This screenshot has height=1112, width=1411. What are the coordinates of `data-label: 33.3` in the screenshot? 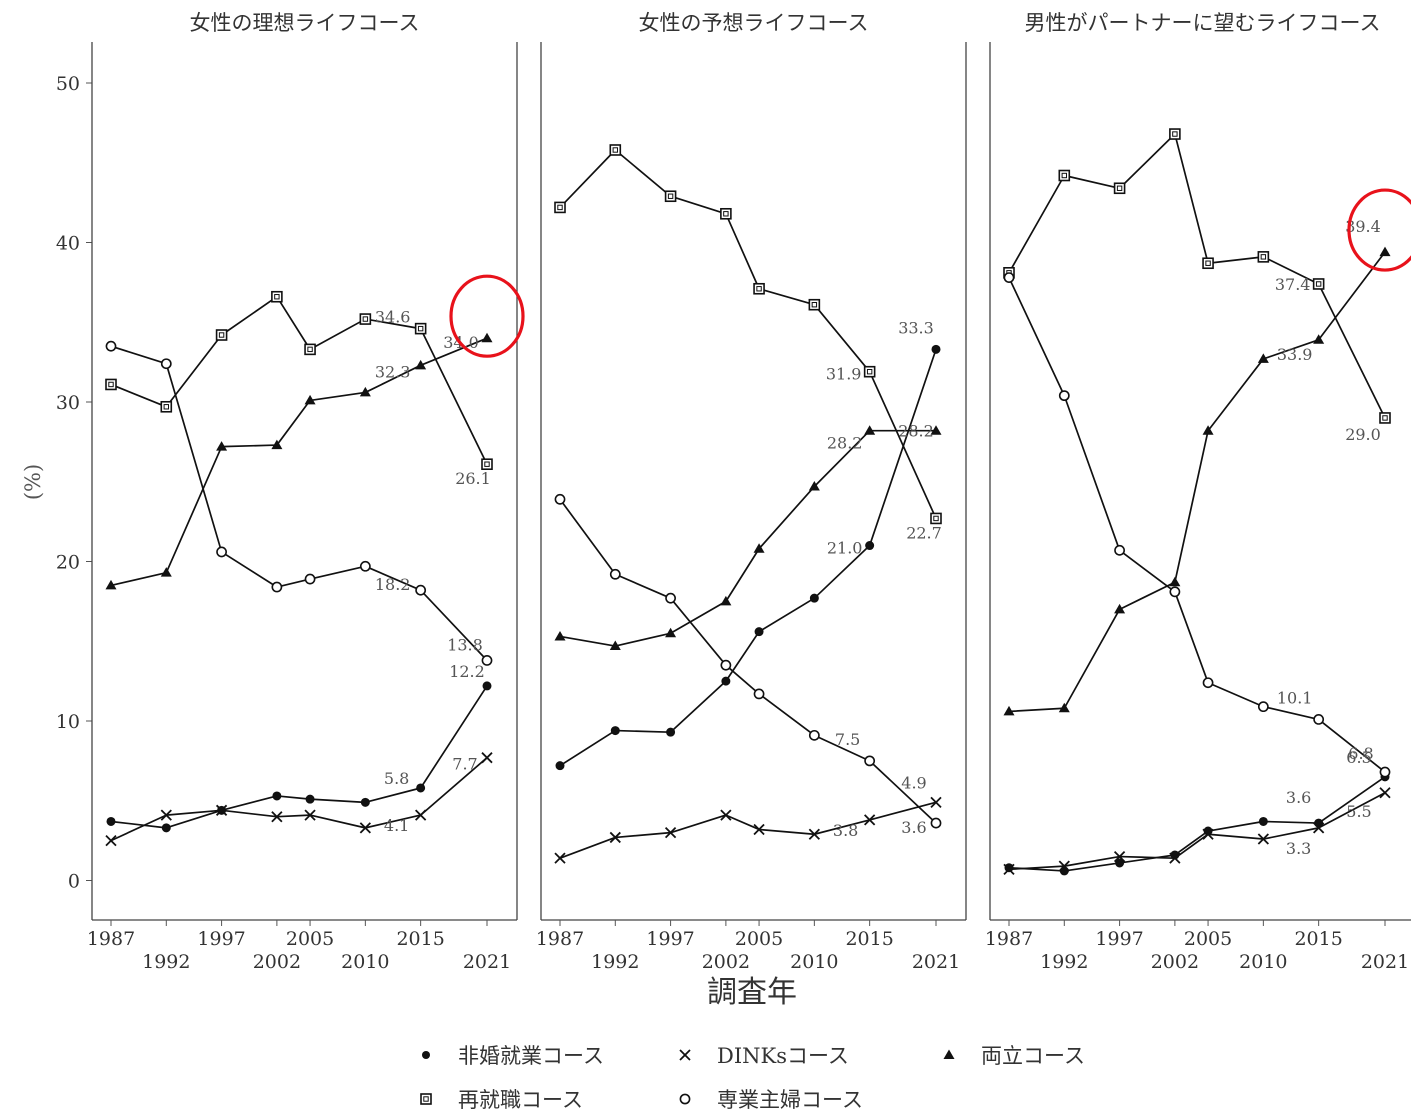 It's located at (916, 327).